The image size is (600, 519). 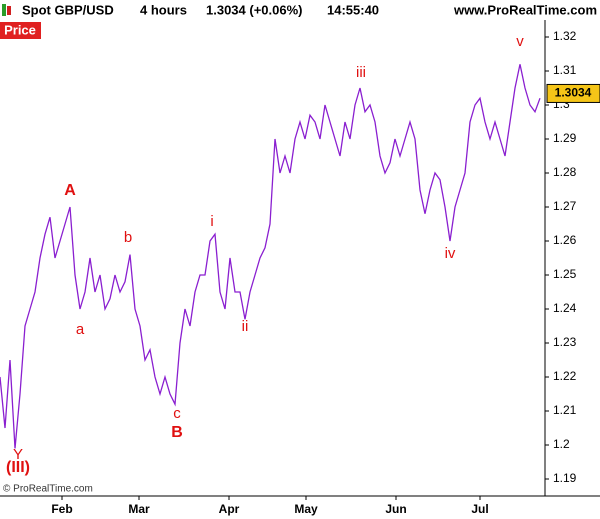 I want to click on x-tick-label: Feb, so click(x=61, y=509).